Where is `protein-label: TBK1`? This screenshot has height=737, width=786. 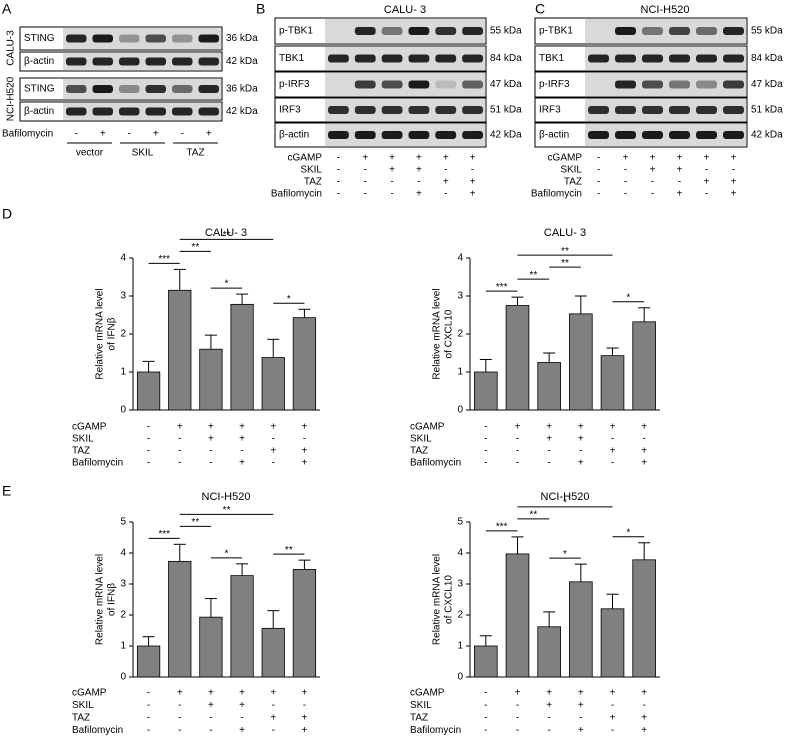 protein-label: TBK1 is located at coordinates (551, 58).